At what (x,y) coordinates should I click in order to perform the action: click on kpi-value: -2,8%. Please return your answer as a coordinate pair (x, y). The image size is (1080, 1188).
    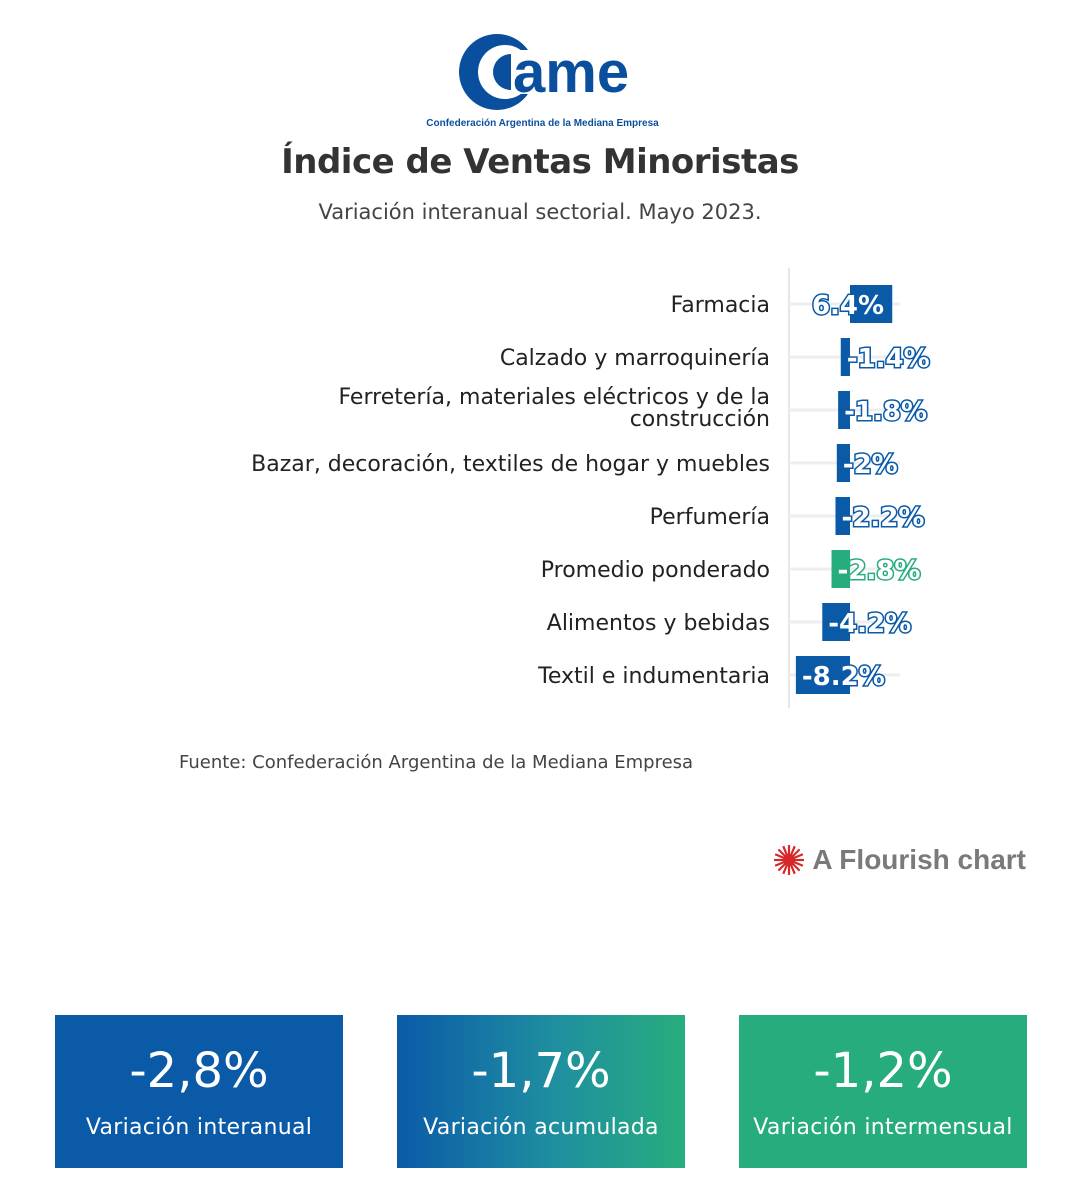
    Looking at the image, I should click on (199, 1071).